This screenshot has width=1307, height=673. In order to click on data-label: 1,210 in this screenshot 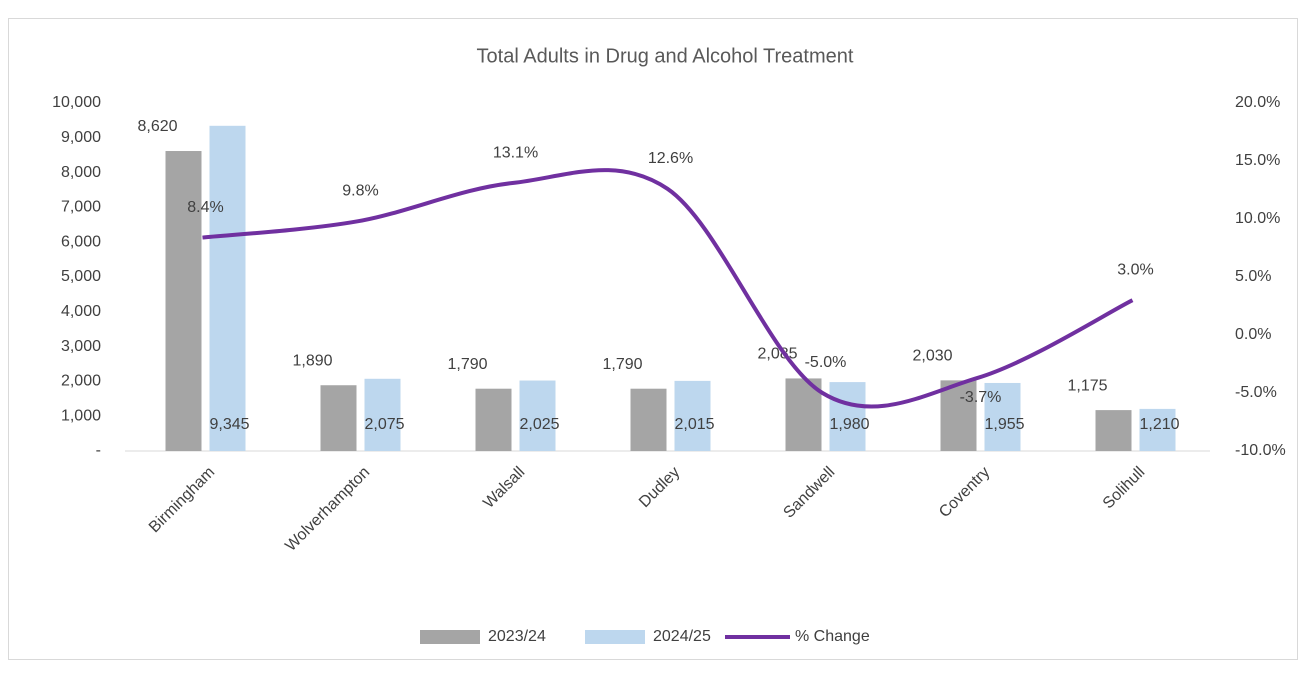, I will do `click(1159, 424)`.